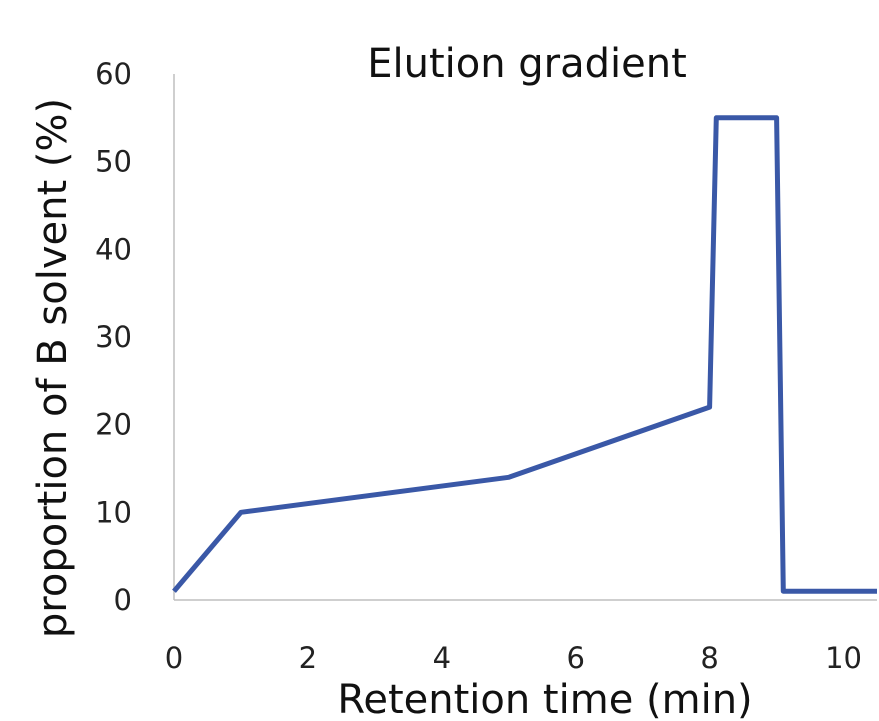 Image resolution: width=879 pixels, height=721 pixels. What do you see at coordinates (442, 658) in the screenshot?
I see `x-tick-label: 4` at bounding box center [442, 658].